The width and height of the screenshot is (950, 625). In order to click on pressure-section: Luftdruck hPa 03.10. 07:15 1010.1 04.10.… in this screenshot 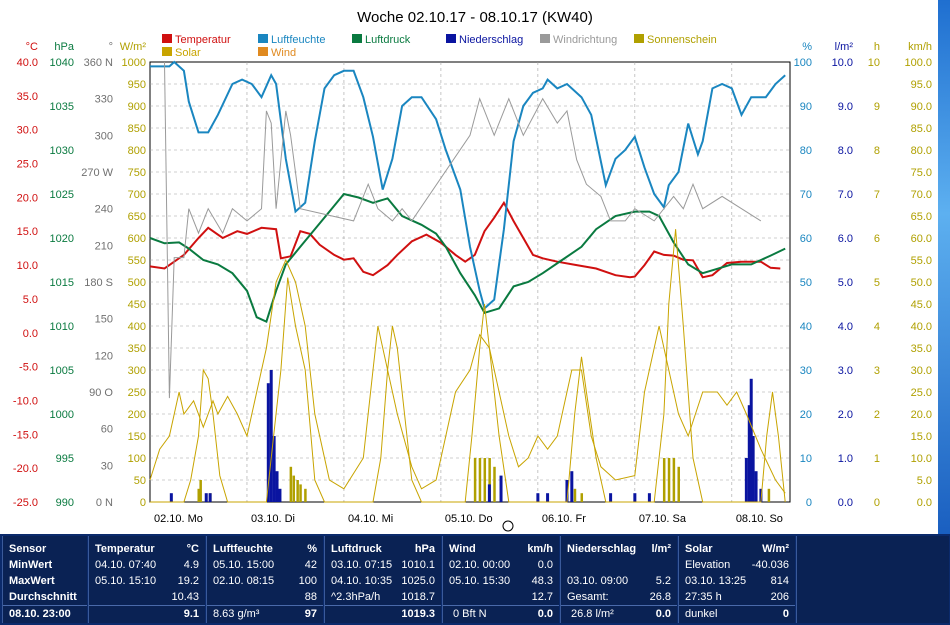, I will do `click(382, 579)`.